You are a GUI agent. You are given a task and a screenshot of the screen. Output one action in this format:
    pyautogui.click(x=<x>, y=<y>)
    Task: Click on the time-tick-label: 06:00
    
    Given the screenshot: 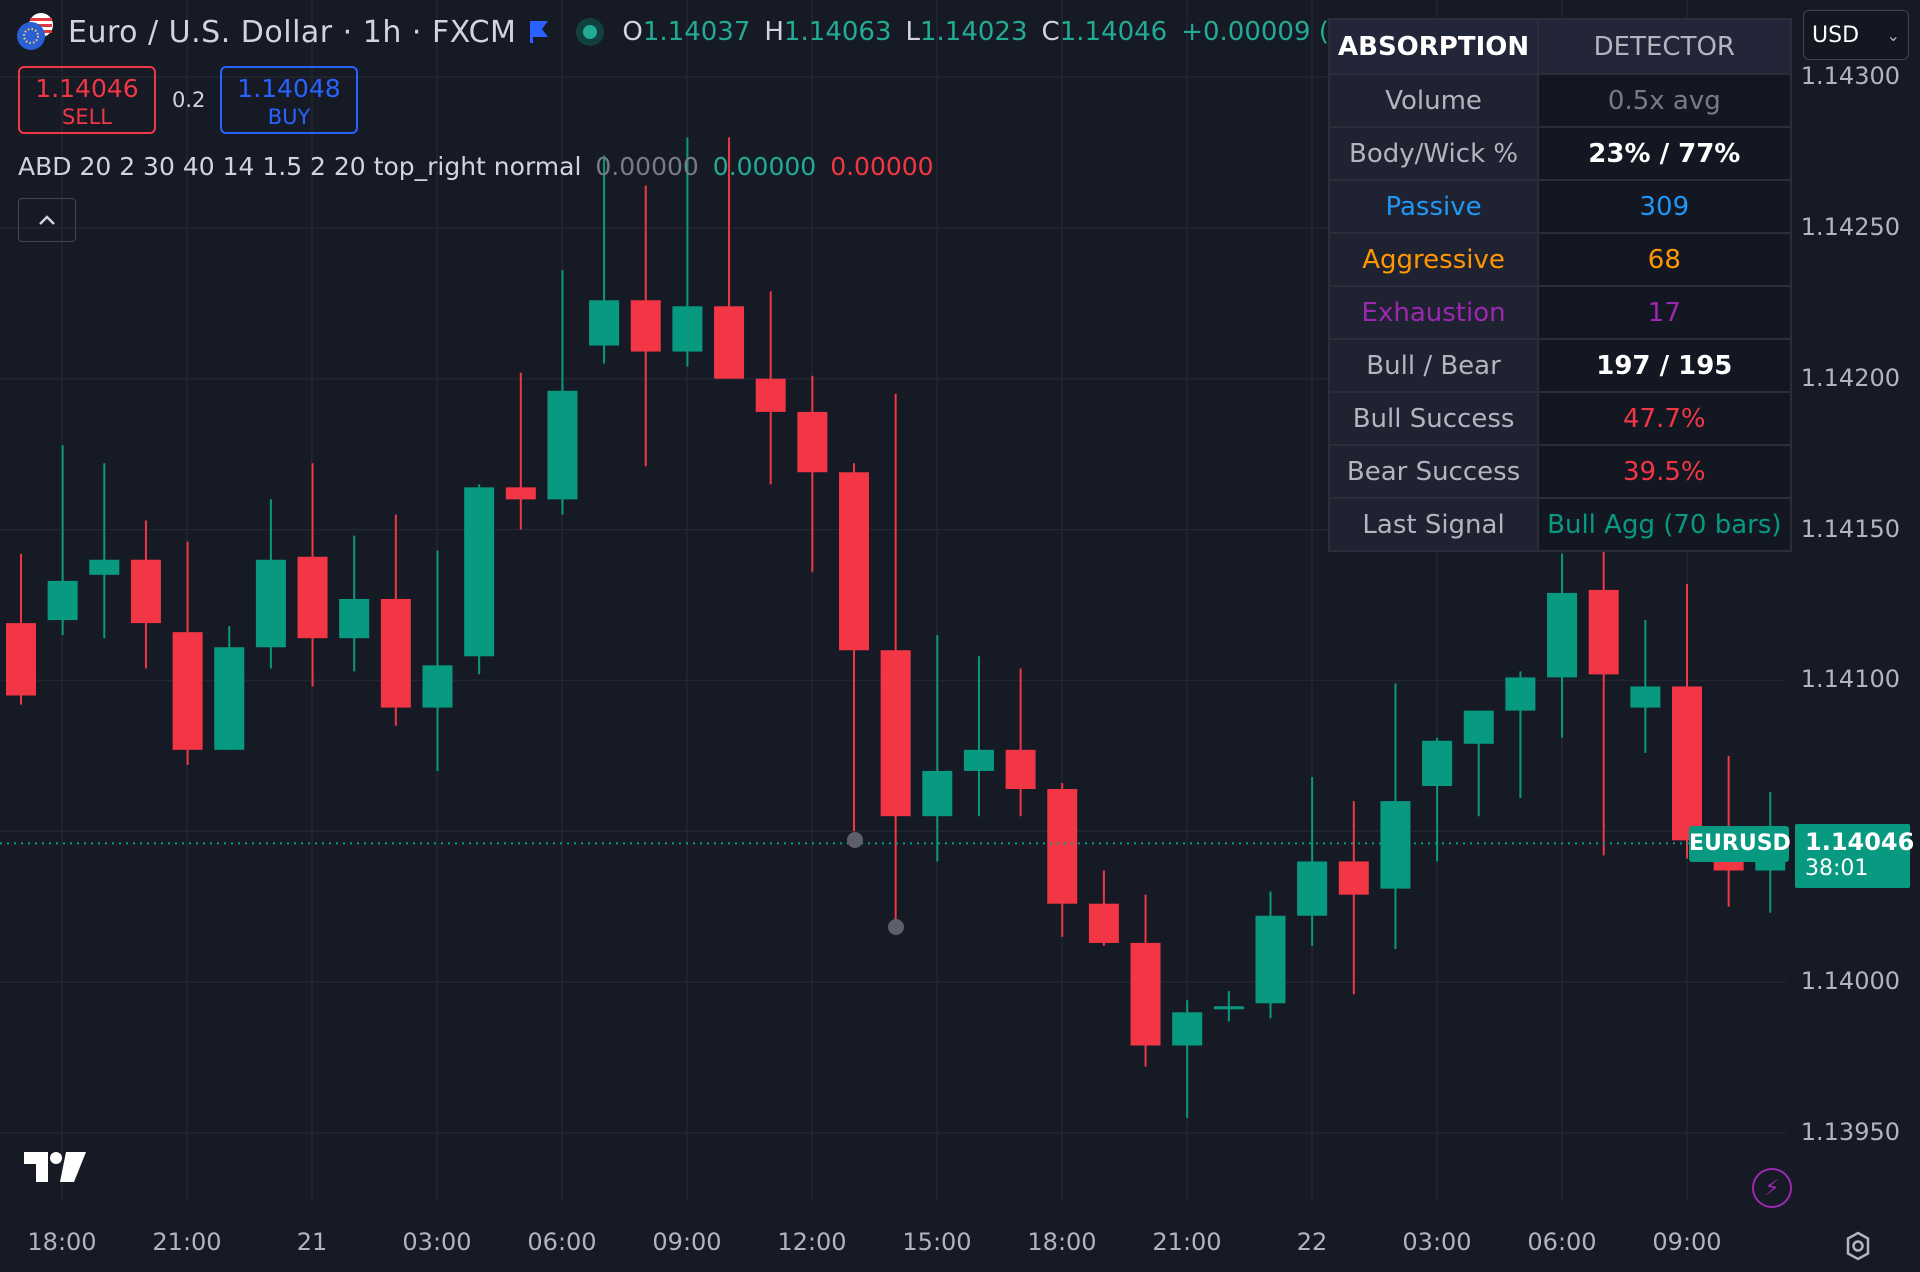 What is the action you would take?
    pyautogui.click(x=562, y=1242)
    